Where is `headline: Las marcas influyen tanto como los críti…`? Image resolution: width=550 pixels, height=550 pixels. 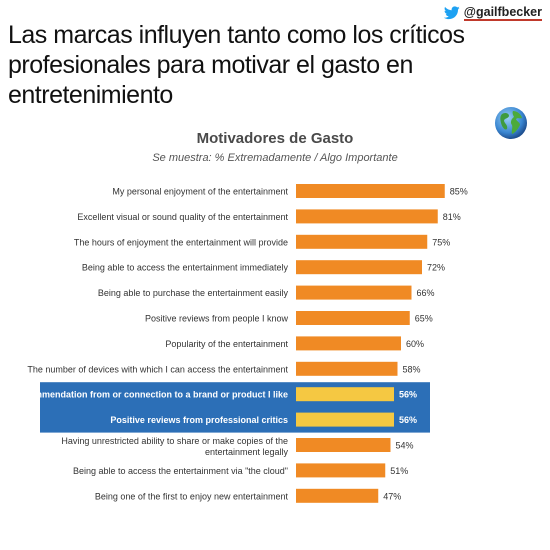
headline: Las marcas influyen tanto como los críti… is located at coordinates (236, 65).